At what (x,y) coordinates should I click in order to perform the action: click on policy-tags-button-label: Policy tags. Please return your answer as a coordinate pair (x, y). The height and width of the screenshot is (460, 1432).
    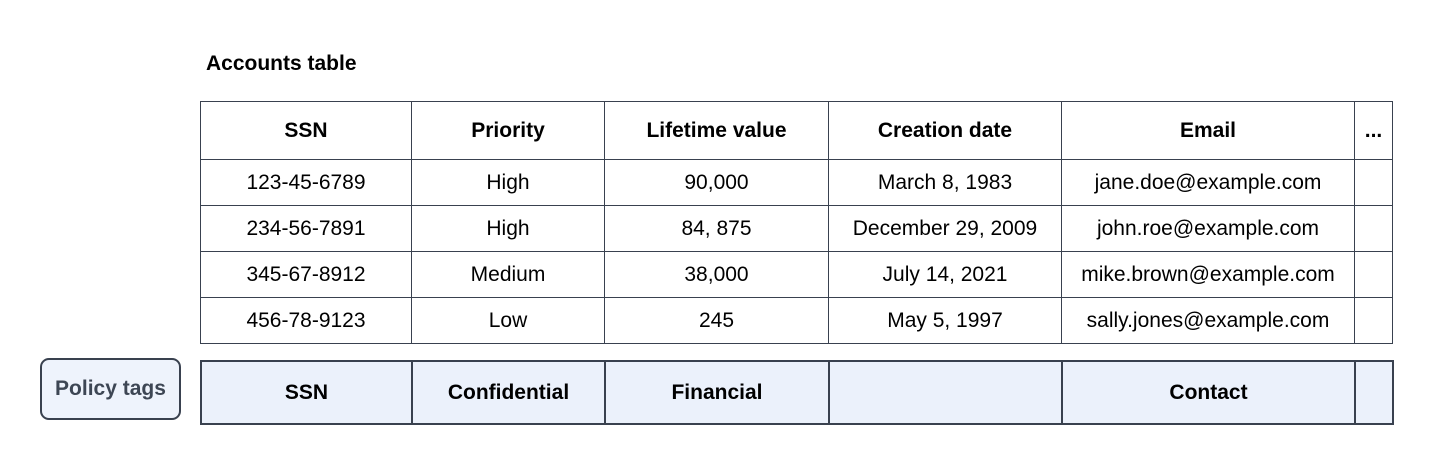
    Looking at the image, I should click on (110, 388).